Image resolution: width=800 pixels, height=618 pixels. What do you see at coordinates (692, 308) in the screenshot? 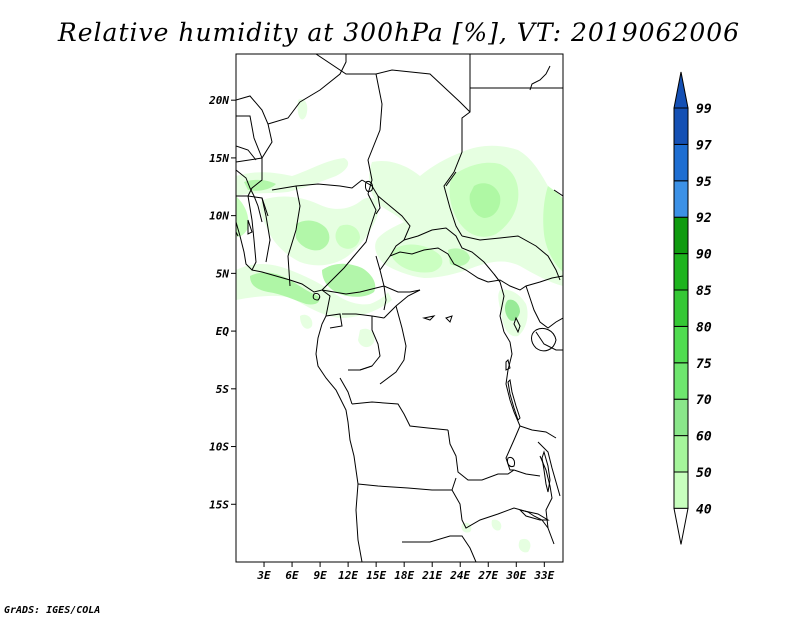
I see `colorbar: 40 50 60 70 75 80 85 90 92 95 97 99` at bounding box center [692, 308].